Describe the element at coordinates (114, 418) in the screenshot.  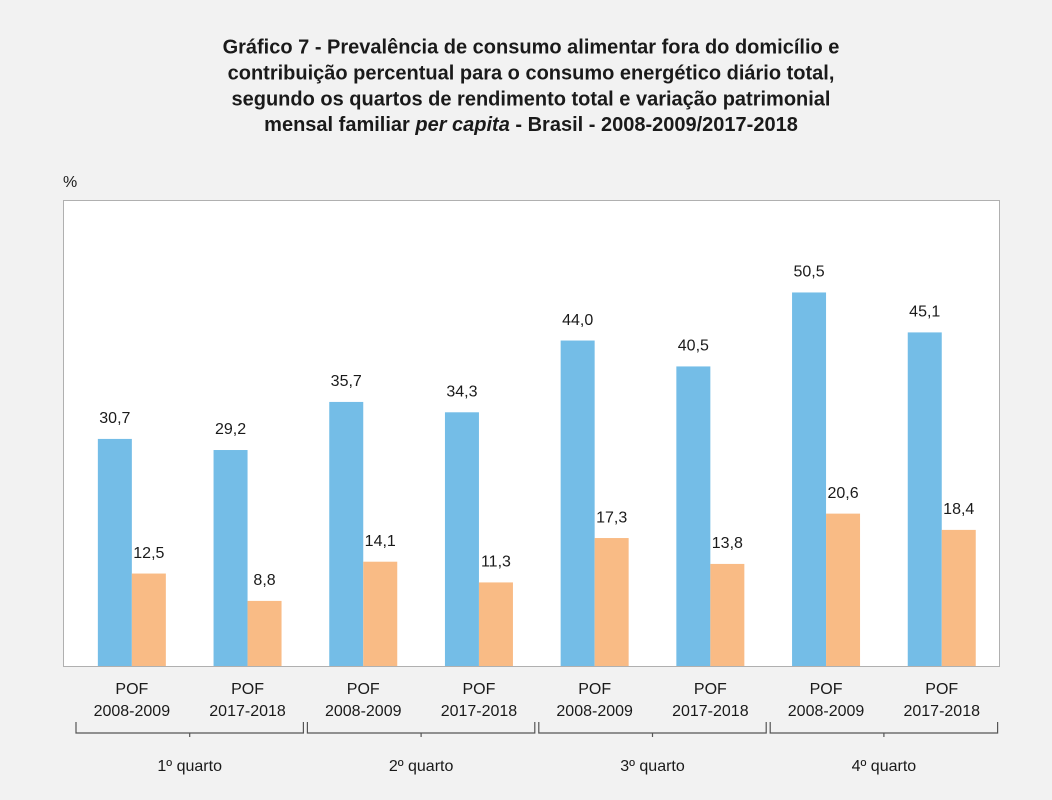
I see `value-label: 30,7` at that location.